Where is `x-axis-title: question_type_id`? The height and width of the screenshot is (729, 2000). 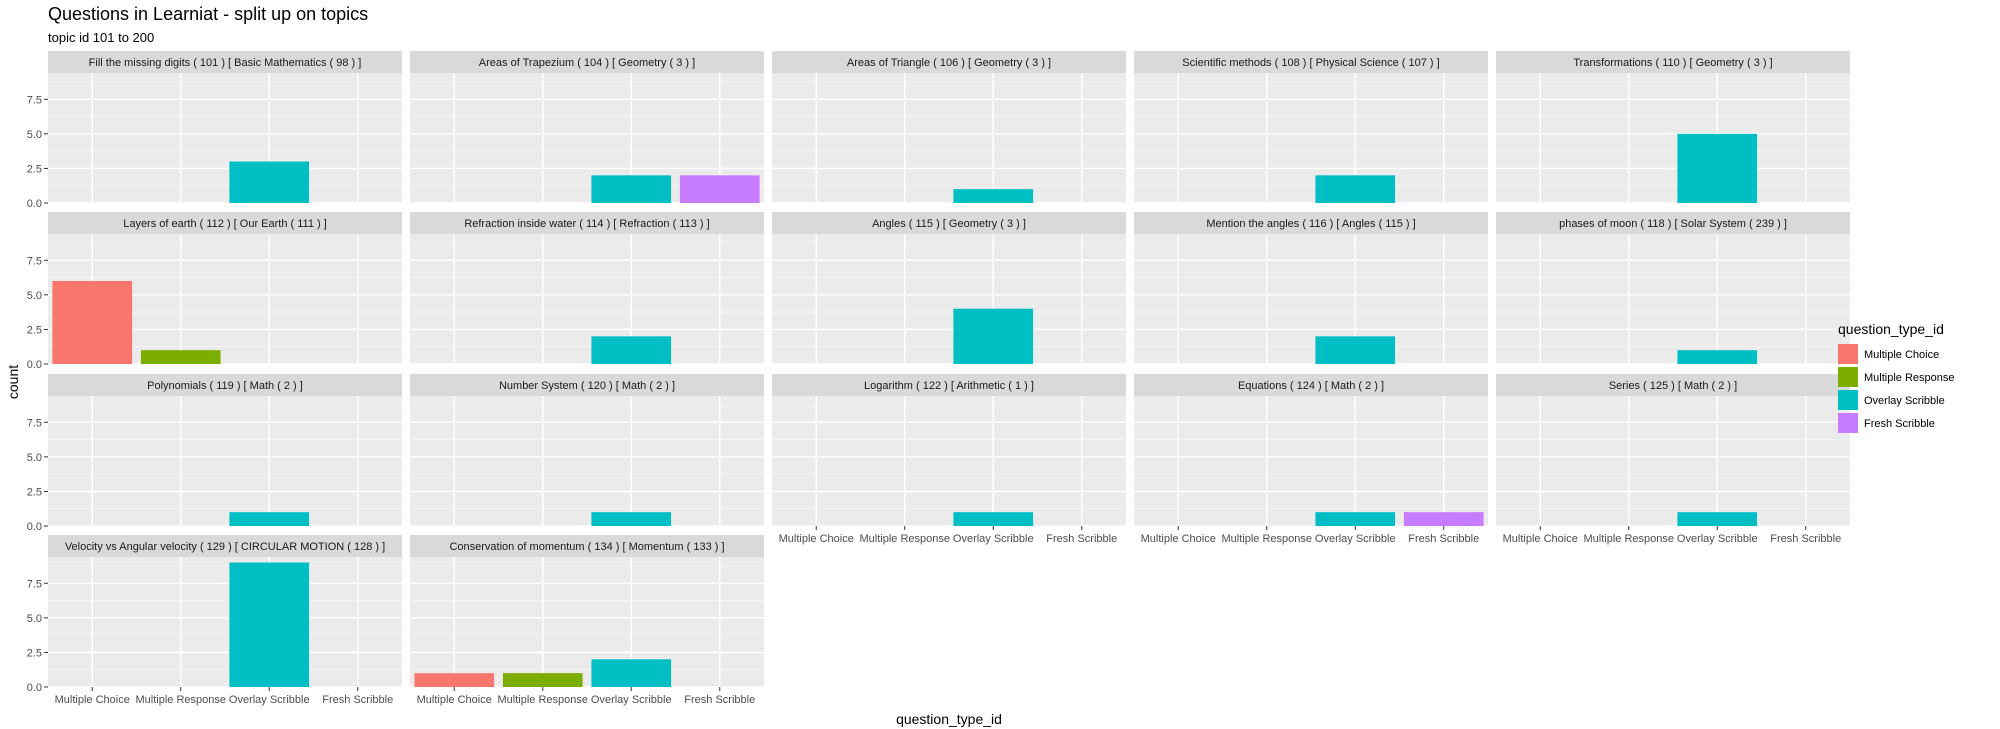
x-axis-title: question_type_id is located at coordinates (949, 719).